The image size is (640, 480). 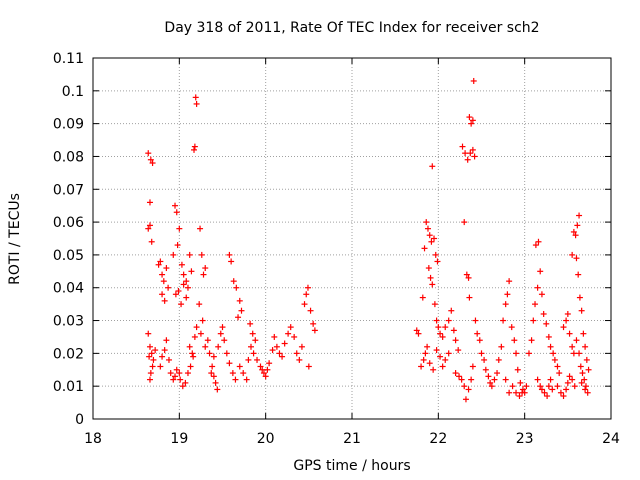 What do you see at coordinates (73, 92) in the screenshot?
I see `y-tick-label: 0.1` at bounding box center [73, 92].